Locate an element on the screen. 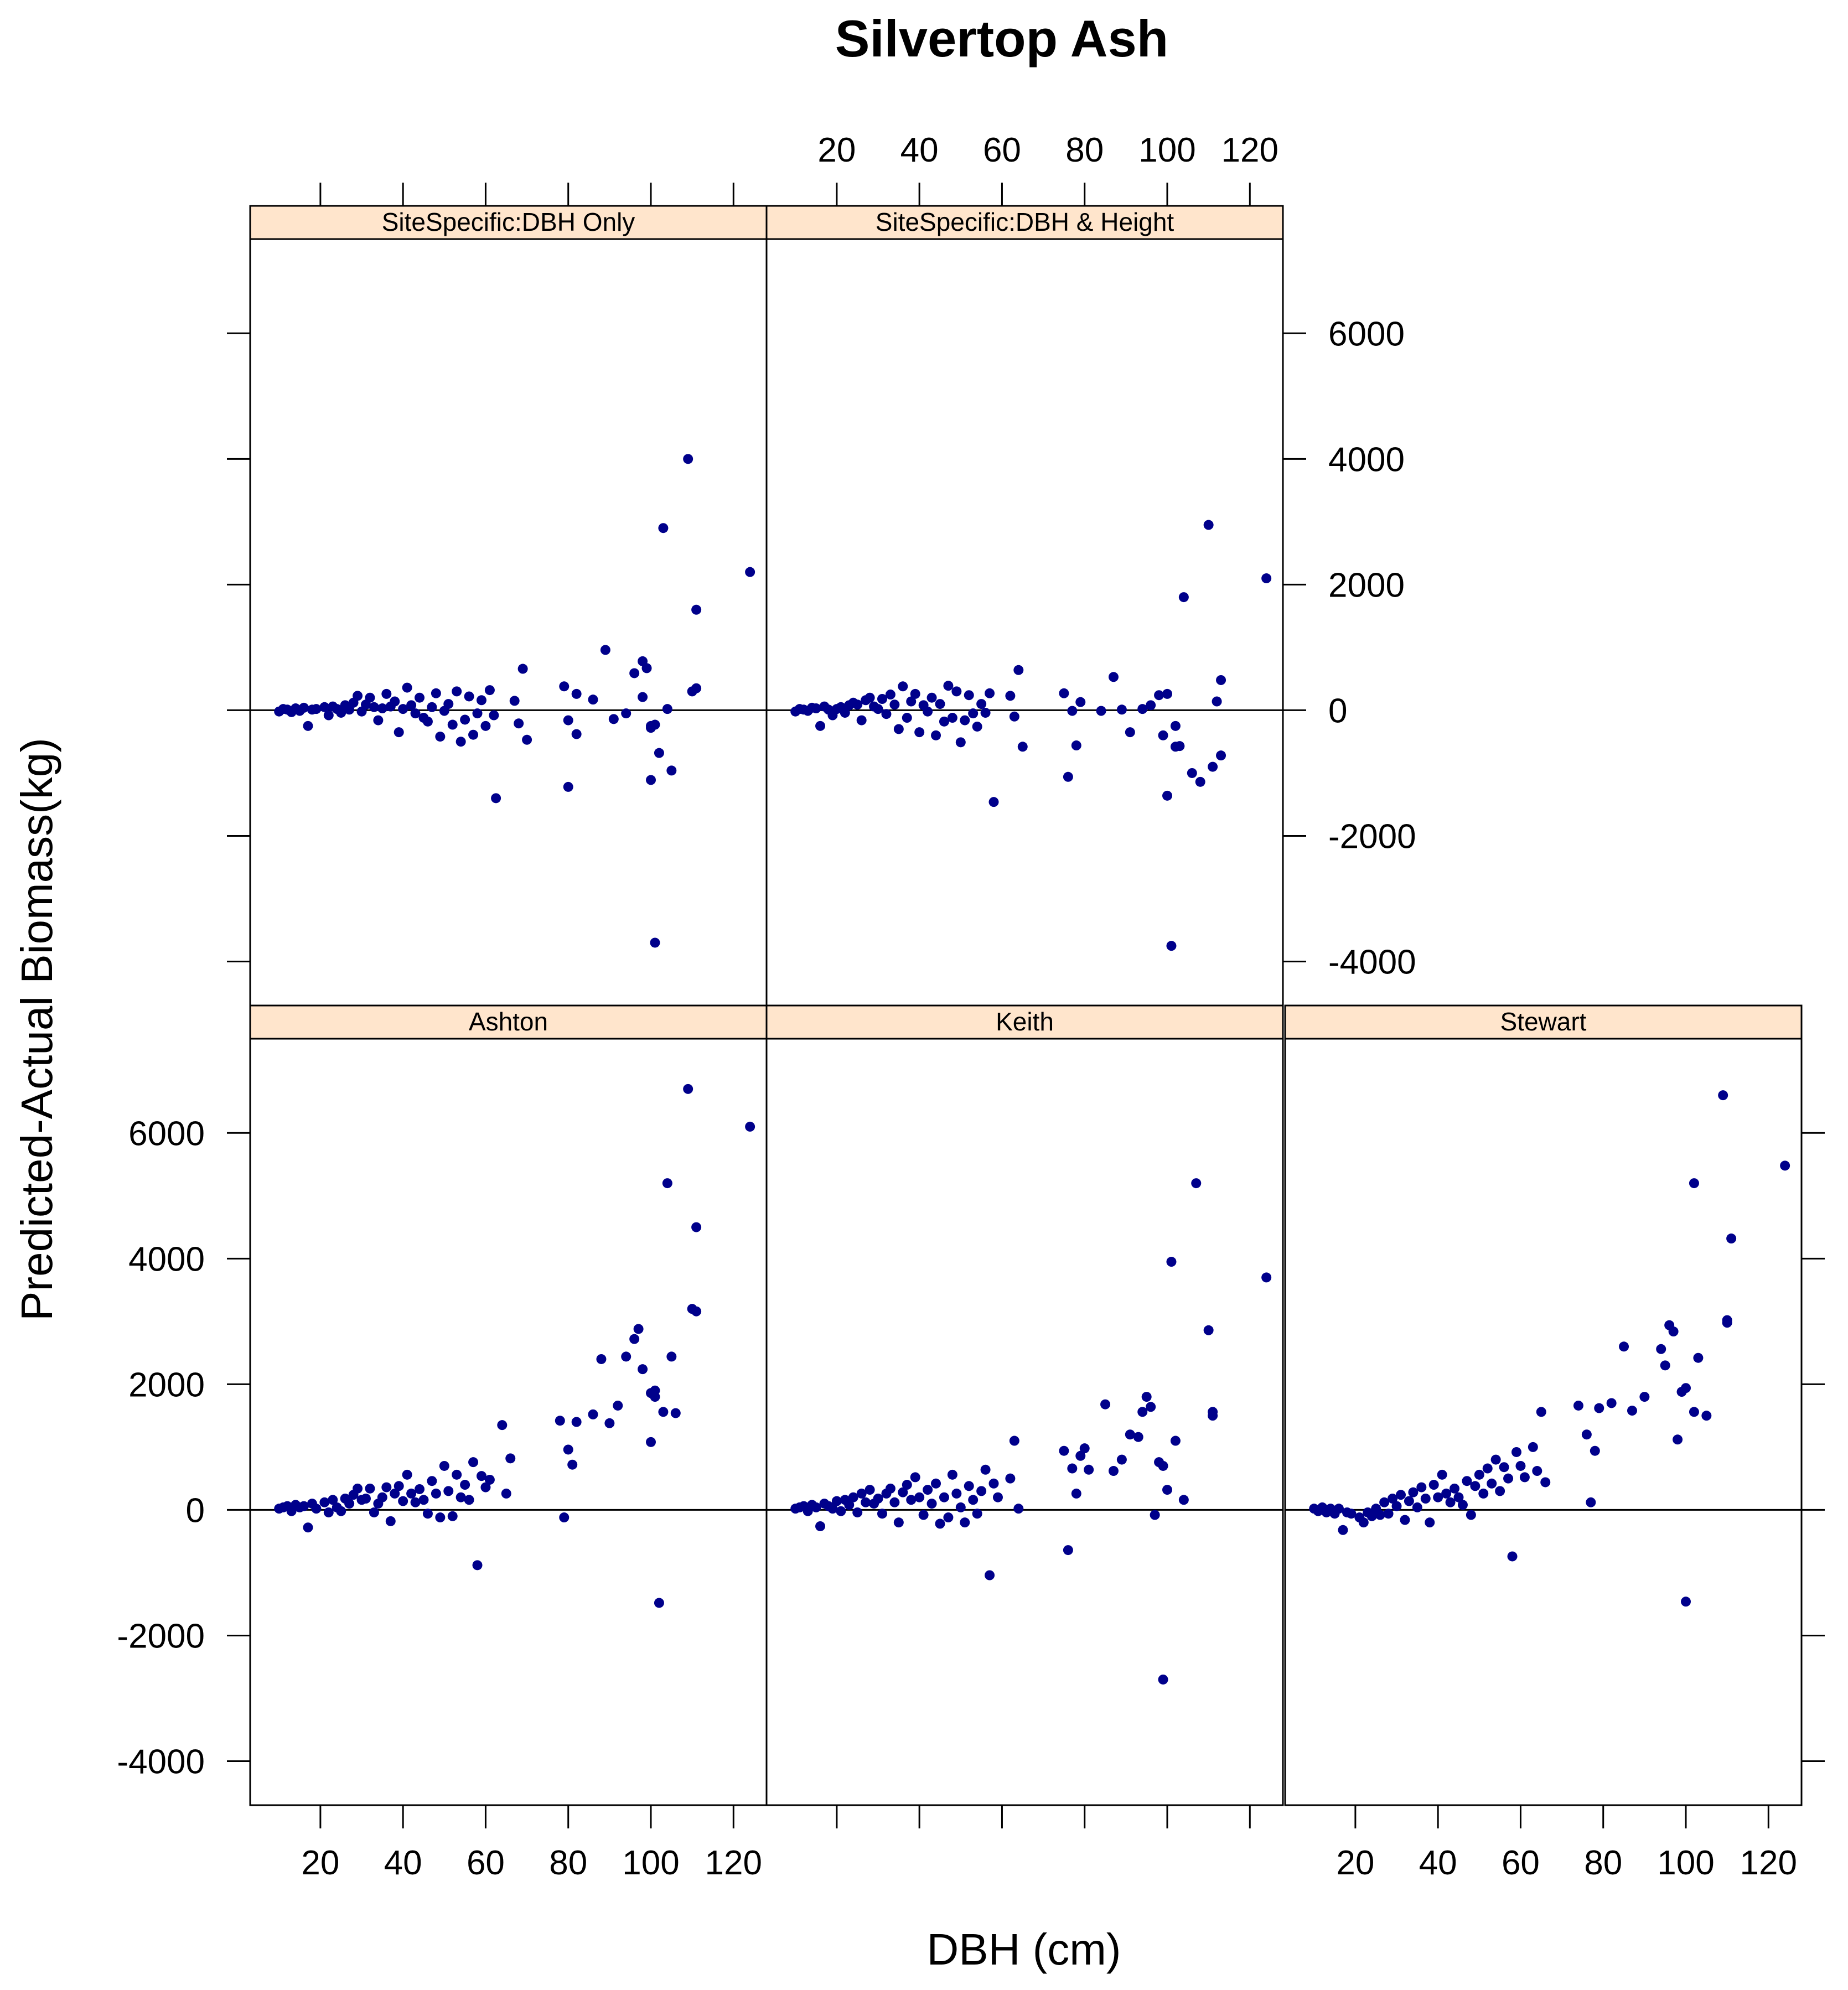 This screenshot has width=1848, height=1990. panel-0: SiteSpecific:DBH Only is located at coordinates (497, 595).